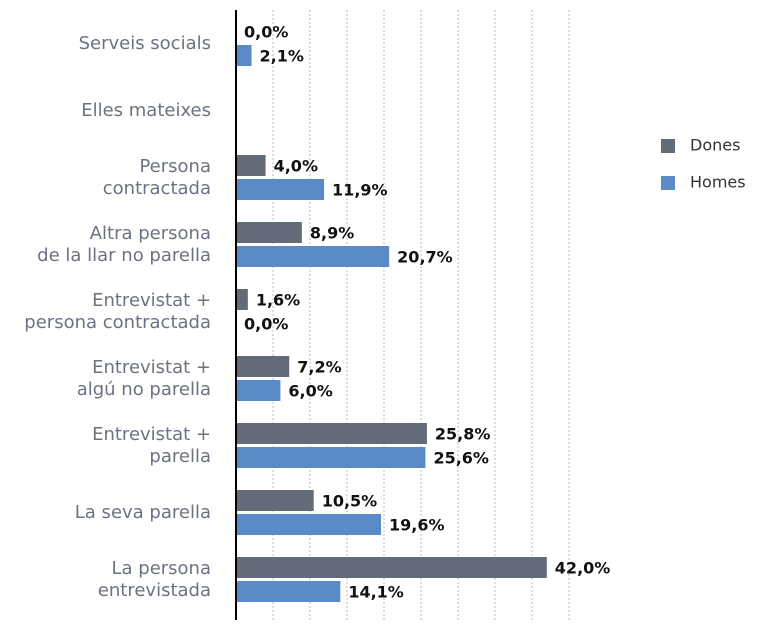  I want to click on category-label: Altra persona de la llar no parella, so click(124, 244).